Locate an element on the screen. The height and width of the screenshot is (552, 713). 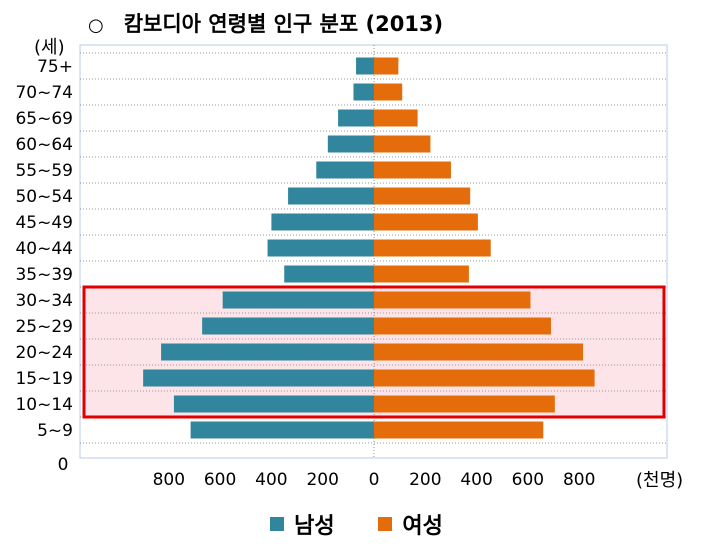
legend-label-male: 남성 is located at coordinates (314, 526).